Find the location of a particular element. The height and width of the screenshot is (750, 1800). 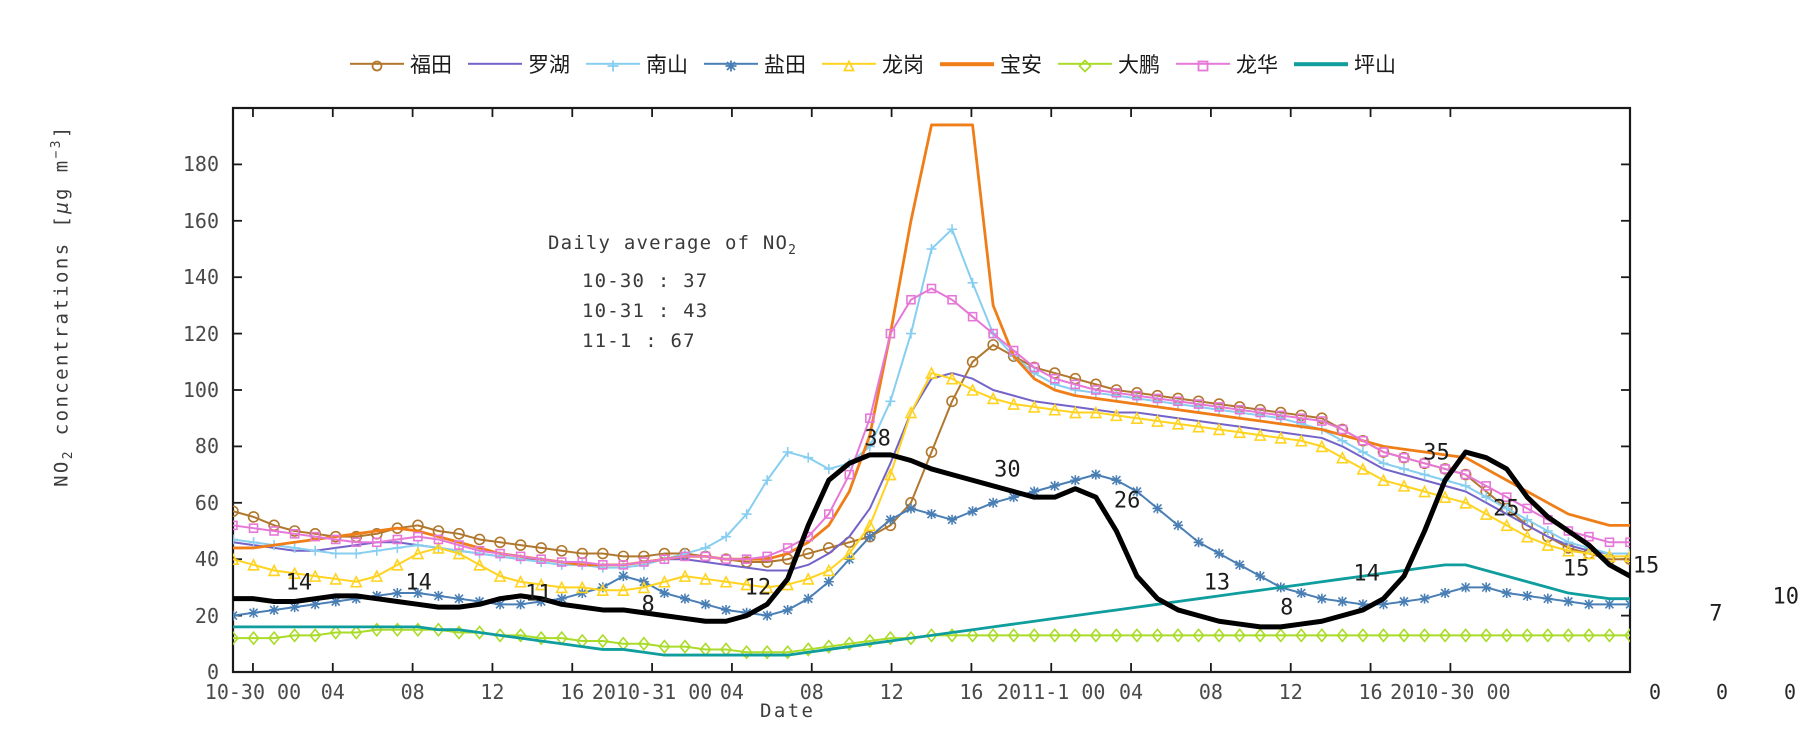

legend-item-0: 福田 is located at coordinates (401, 64).